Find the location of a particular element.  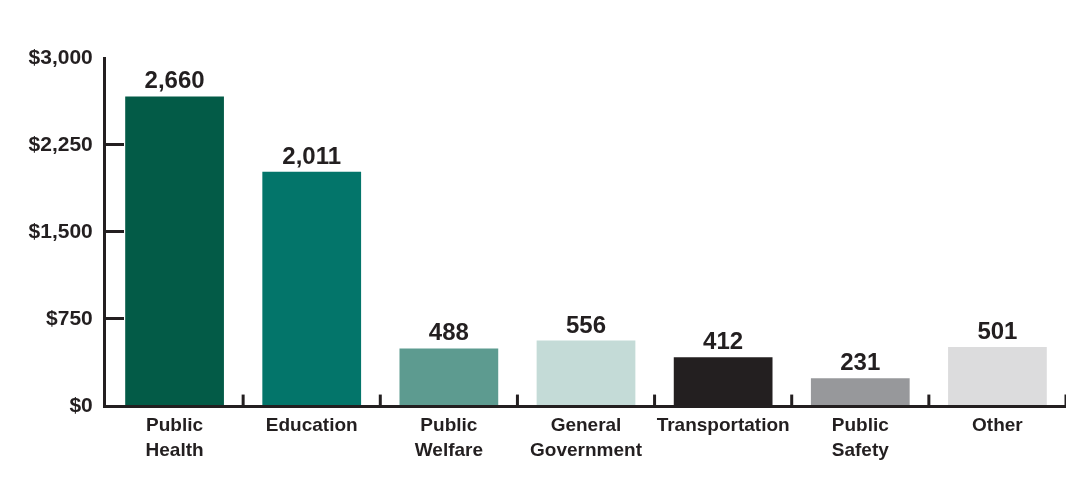

x-tick-label: Transportation is located at coordinates (723, 424).